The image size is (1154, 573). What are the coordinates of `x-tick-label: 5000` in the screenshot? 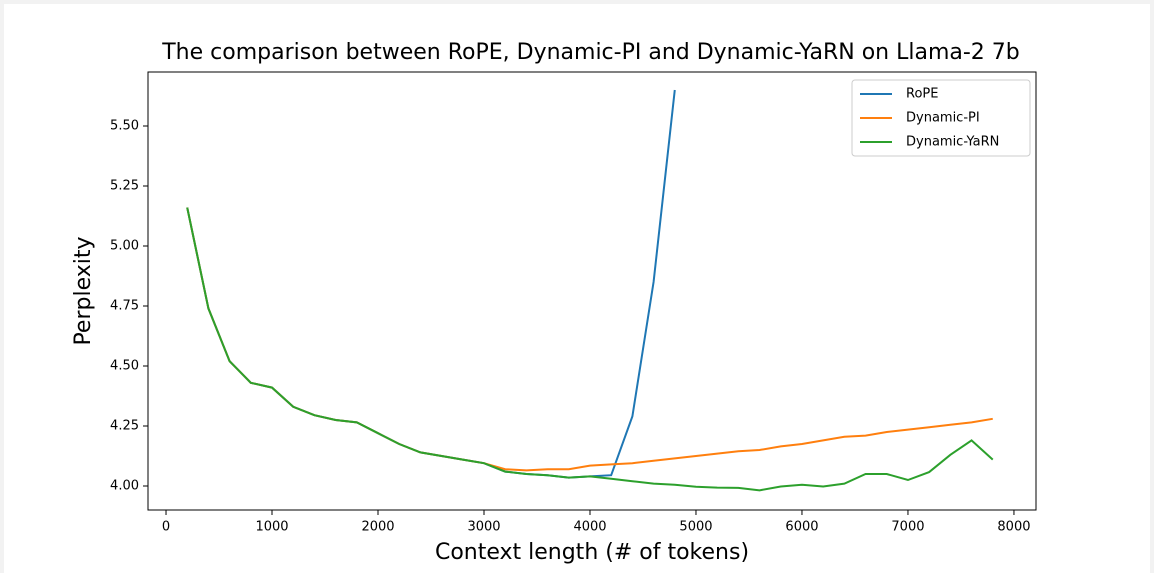 It's located at (695, 527).